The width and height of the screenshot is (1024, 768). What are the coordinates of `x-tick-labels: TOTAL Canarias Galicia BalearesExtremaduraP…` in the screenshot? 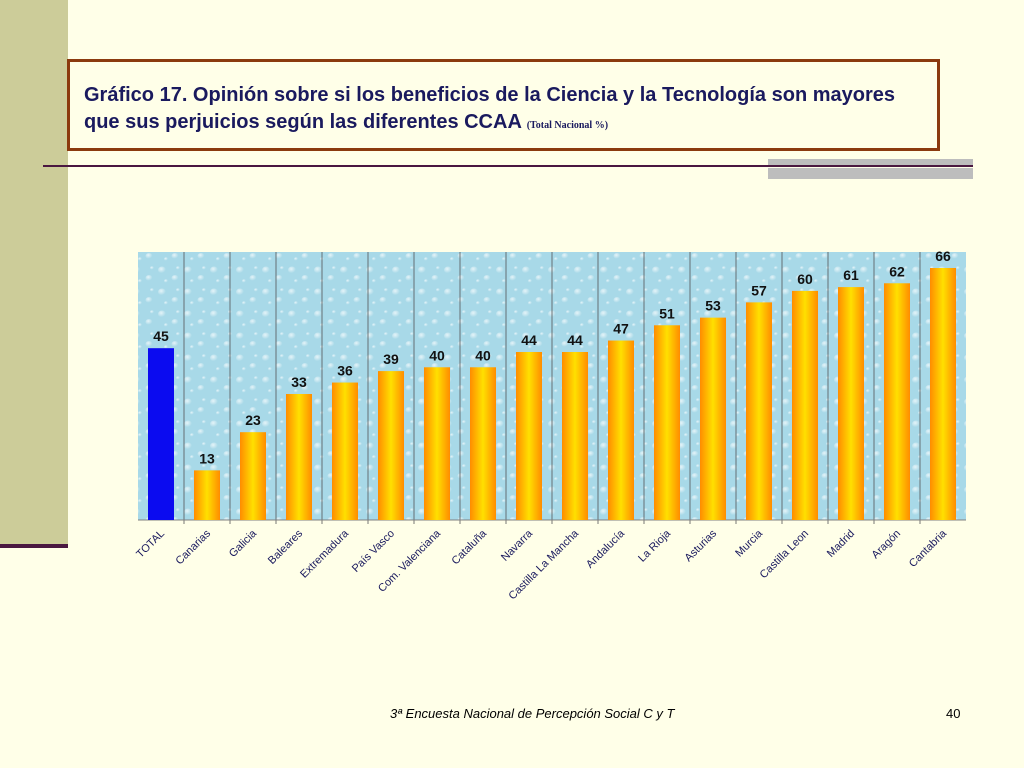 It's located at (541, 564).